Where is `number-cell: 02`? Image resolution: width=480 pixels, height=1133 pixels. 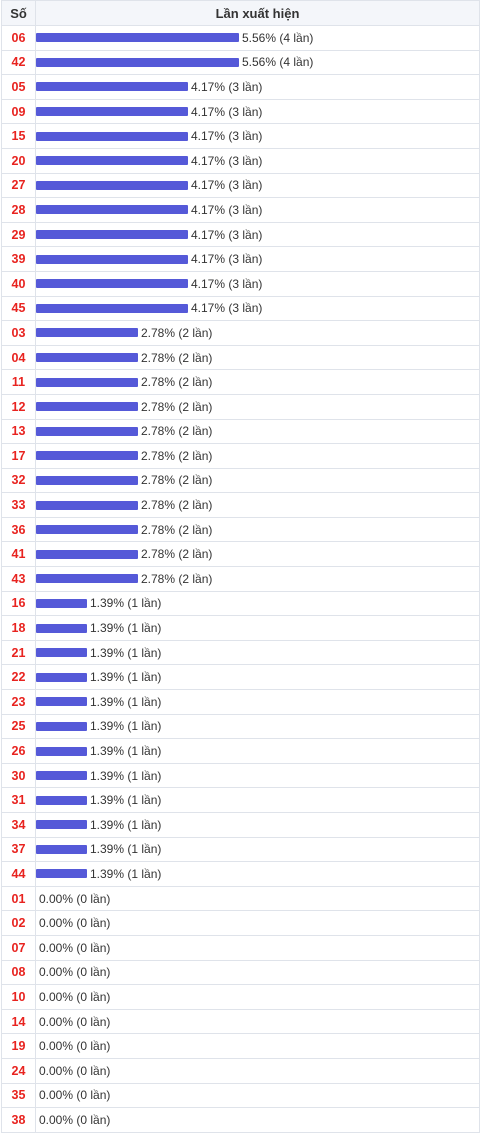 number-cell: 02 is located at coordinates (18, 923).